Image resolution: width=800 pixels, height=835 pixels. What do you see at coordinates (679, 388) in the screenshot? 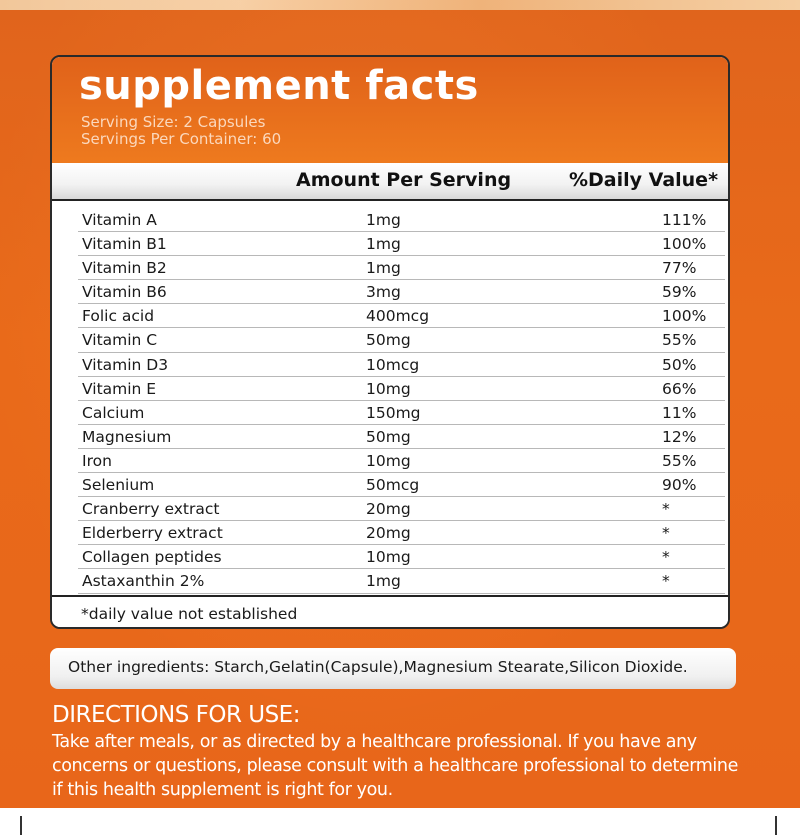
I see `nutrient-daily-value: 66%` at bounding box center [679, 388].